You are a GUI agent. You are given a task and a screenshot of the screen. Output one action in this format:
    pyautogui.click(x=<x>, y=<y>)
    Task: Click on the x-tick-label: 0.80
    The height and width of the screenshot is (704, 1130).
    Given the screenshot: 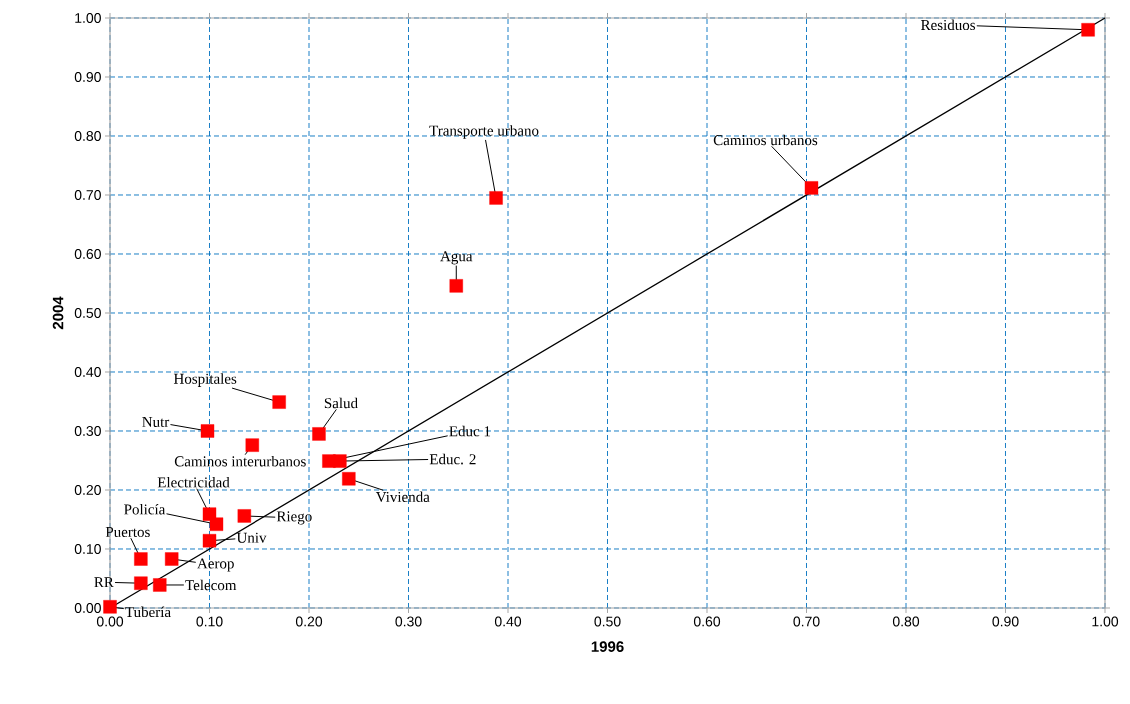 What is the action you would take?
    pyautogui.click(x=906, y=621)
    